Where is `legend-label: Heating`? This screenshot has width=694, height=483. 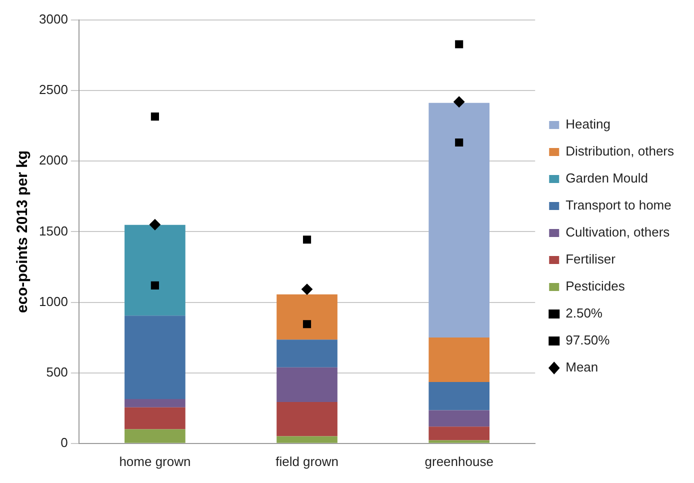 legend-label: Heating is located at coordinates (588, 124).